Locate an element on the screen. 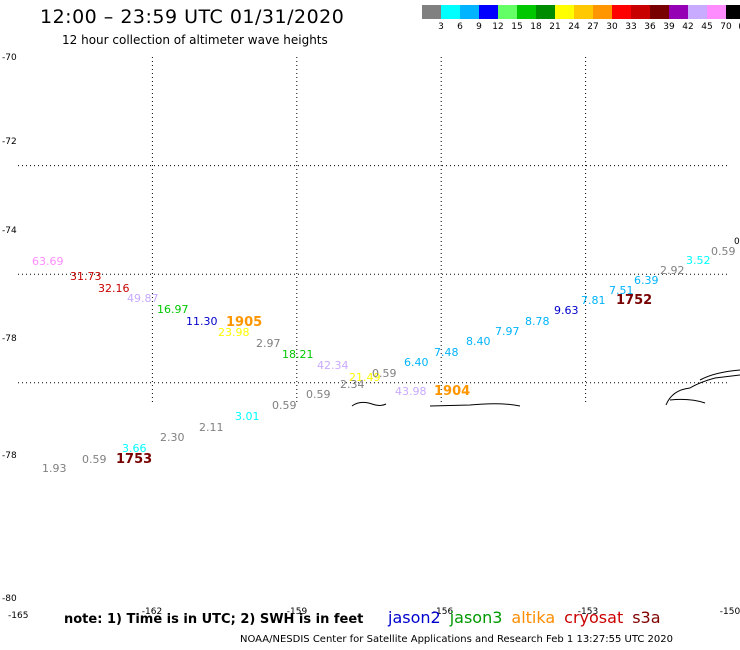 The height and width of the screenshot is (650, 740). swh-label: 7.81 is located at coordinates (593, 300).